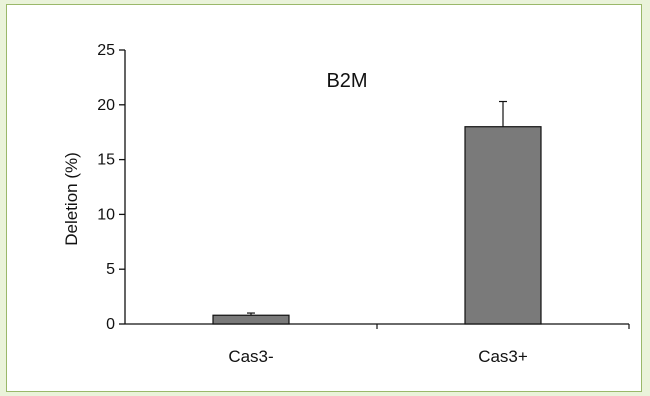 The width and height of the screenshot is (650, 396). I want to click on y-axis-label: Deletion (%), so click(71, 199).